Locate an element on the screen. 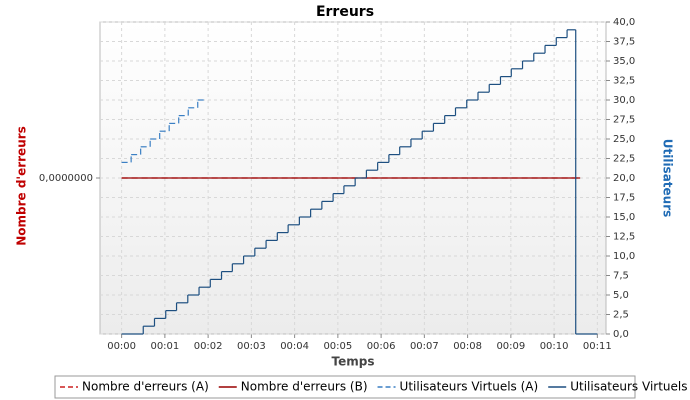  legend is located at coordinates (345, 387).